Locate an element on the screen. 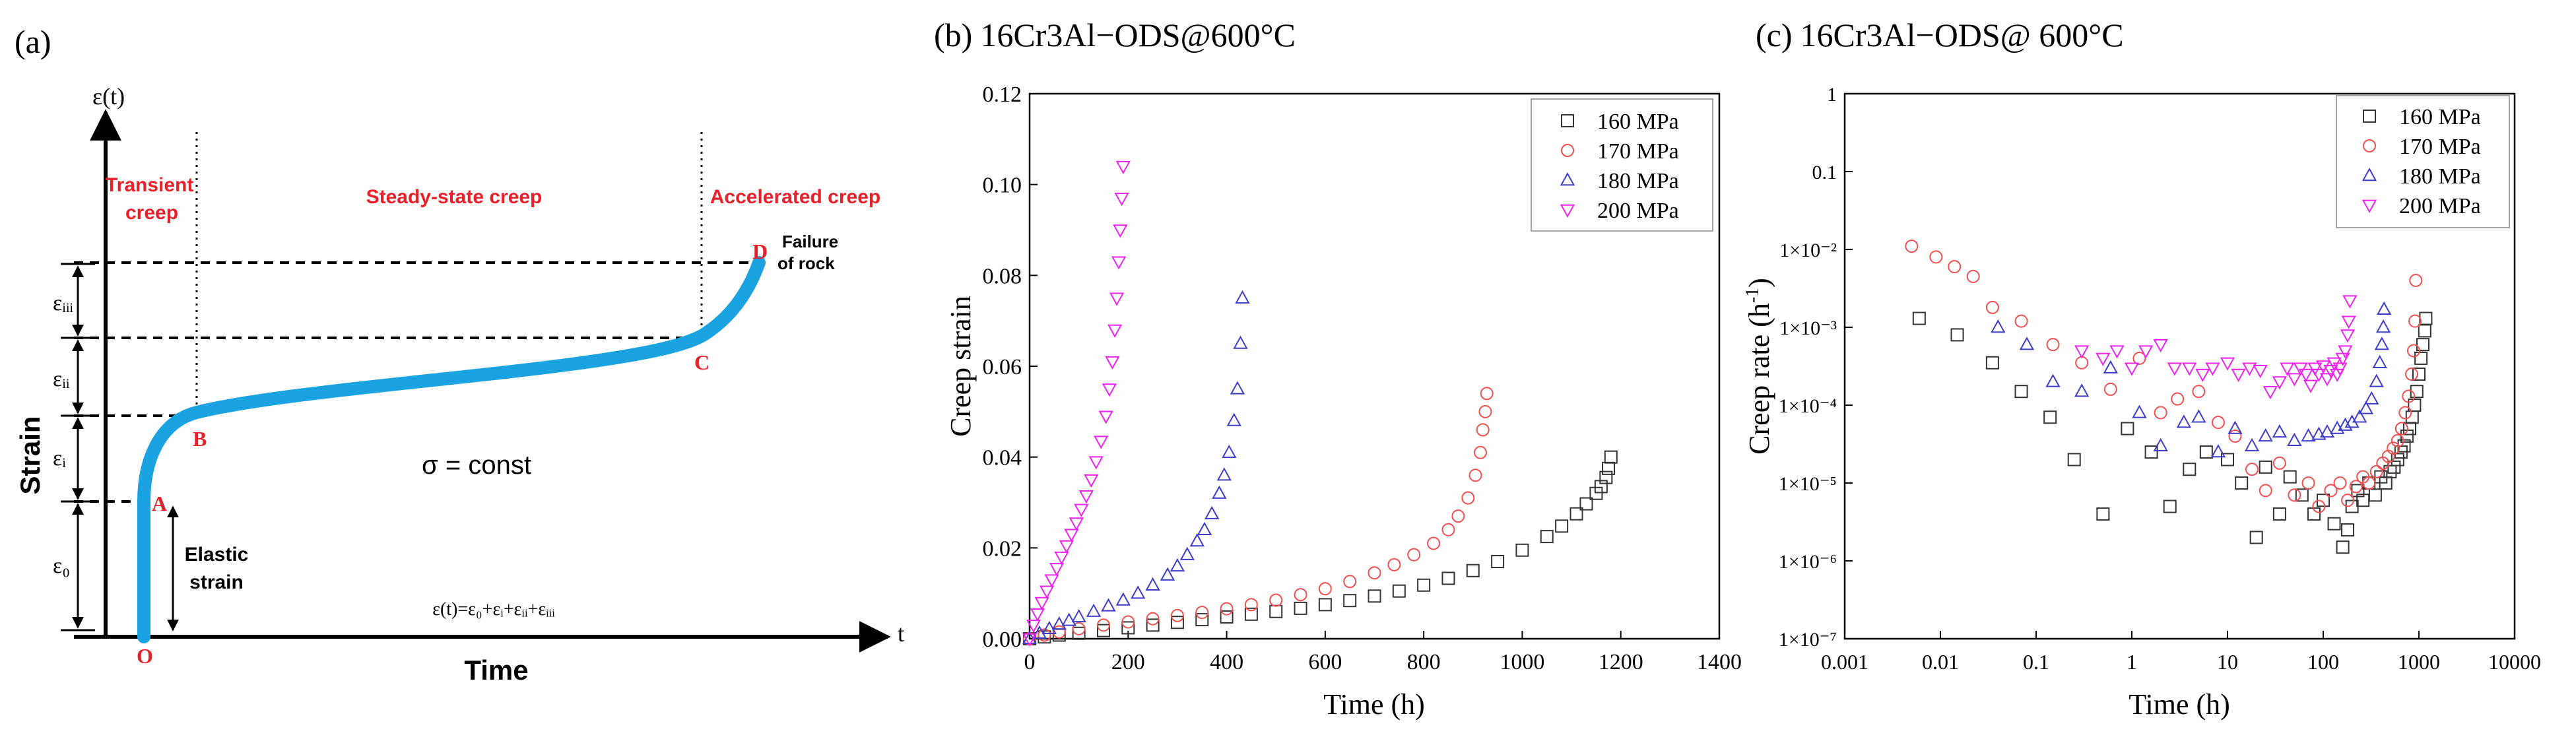 Image resolution: width=2576 pixels, height=743 pixels. y-axis-title-b: Creep strain is located at coordinates (960, 366).